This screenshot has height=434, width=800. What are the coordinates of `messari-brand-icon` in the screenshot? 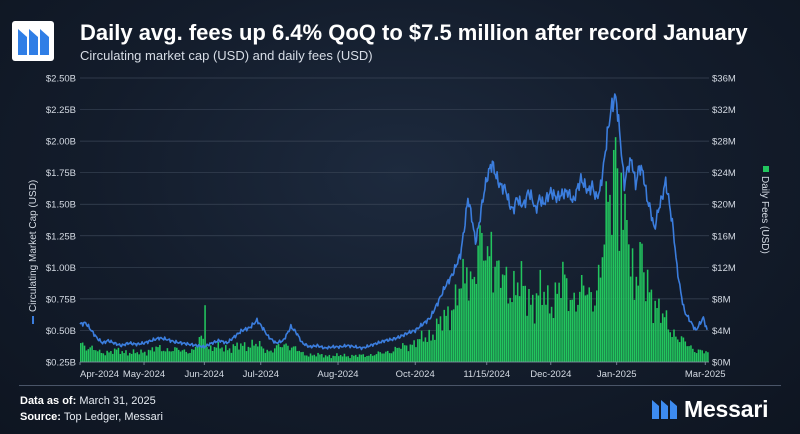 It's located at (664, 409).